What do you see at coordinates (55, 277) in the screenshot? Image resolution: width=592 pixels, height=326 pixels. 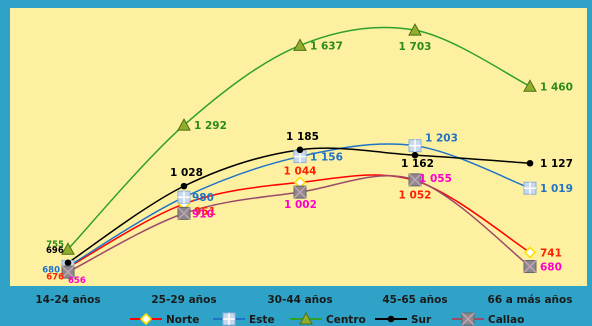 I see `data-label-norte-0: 676` at bounding box center [55, 277].